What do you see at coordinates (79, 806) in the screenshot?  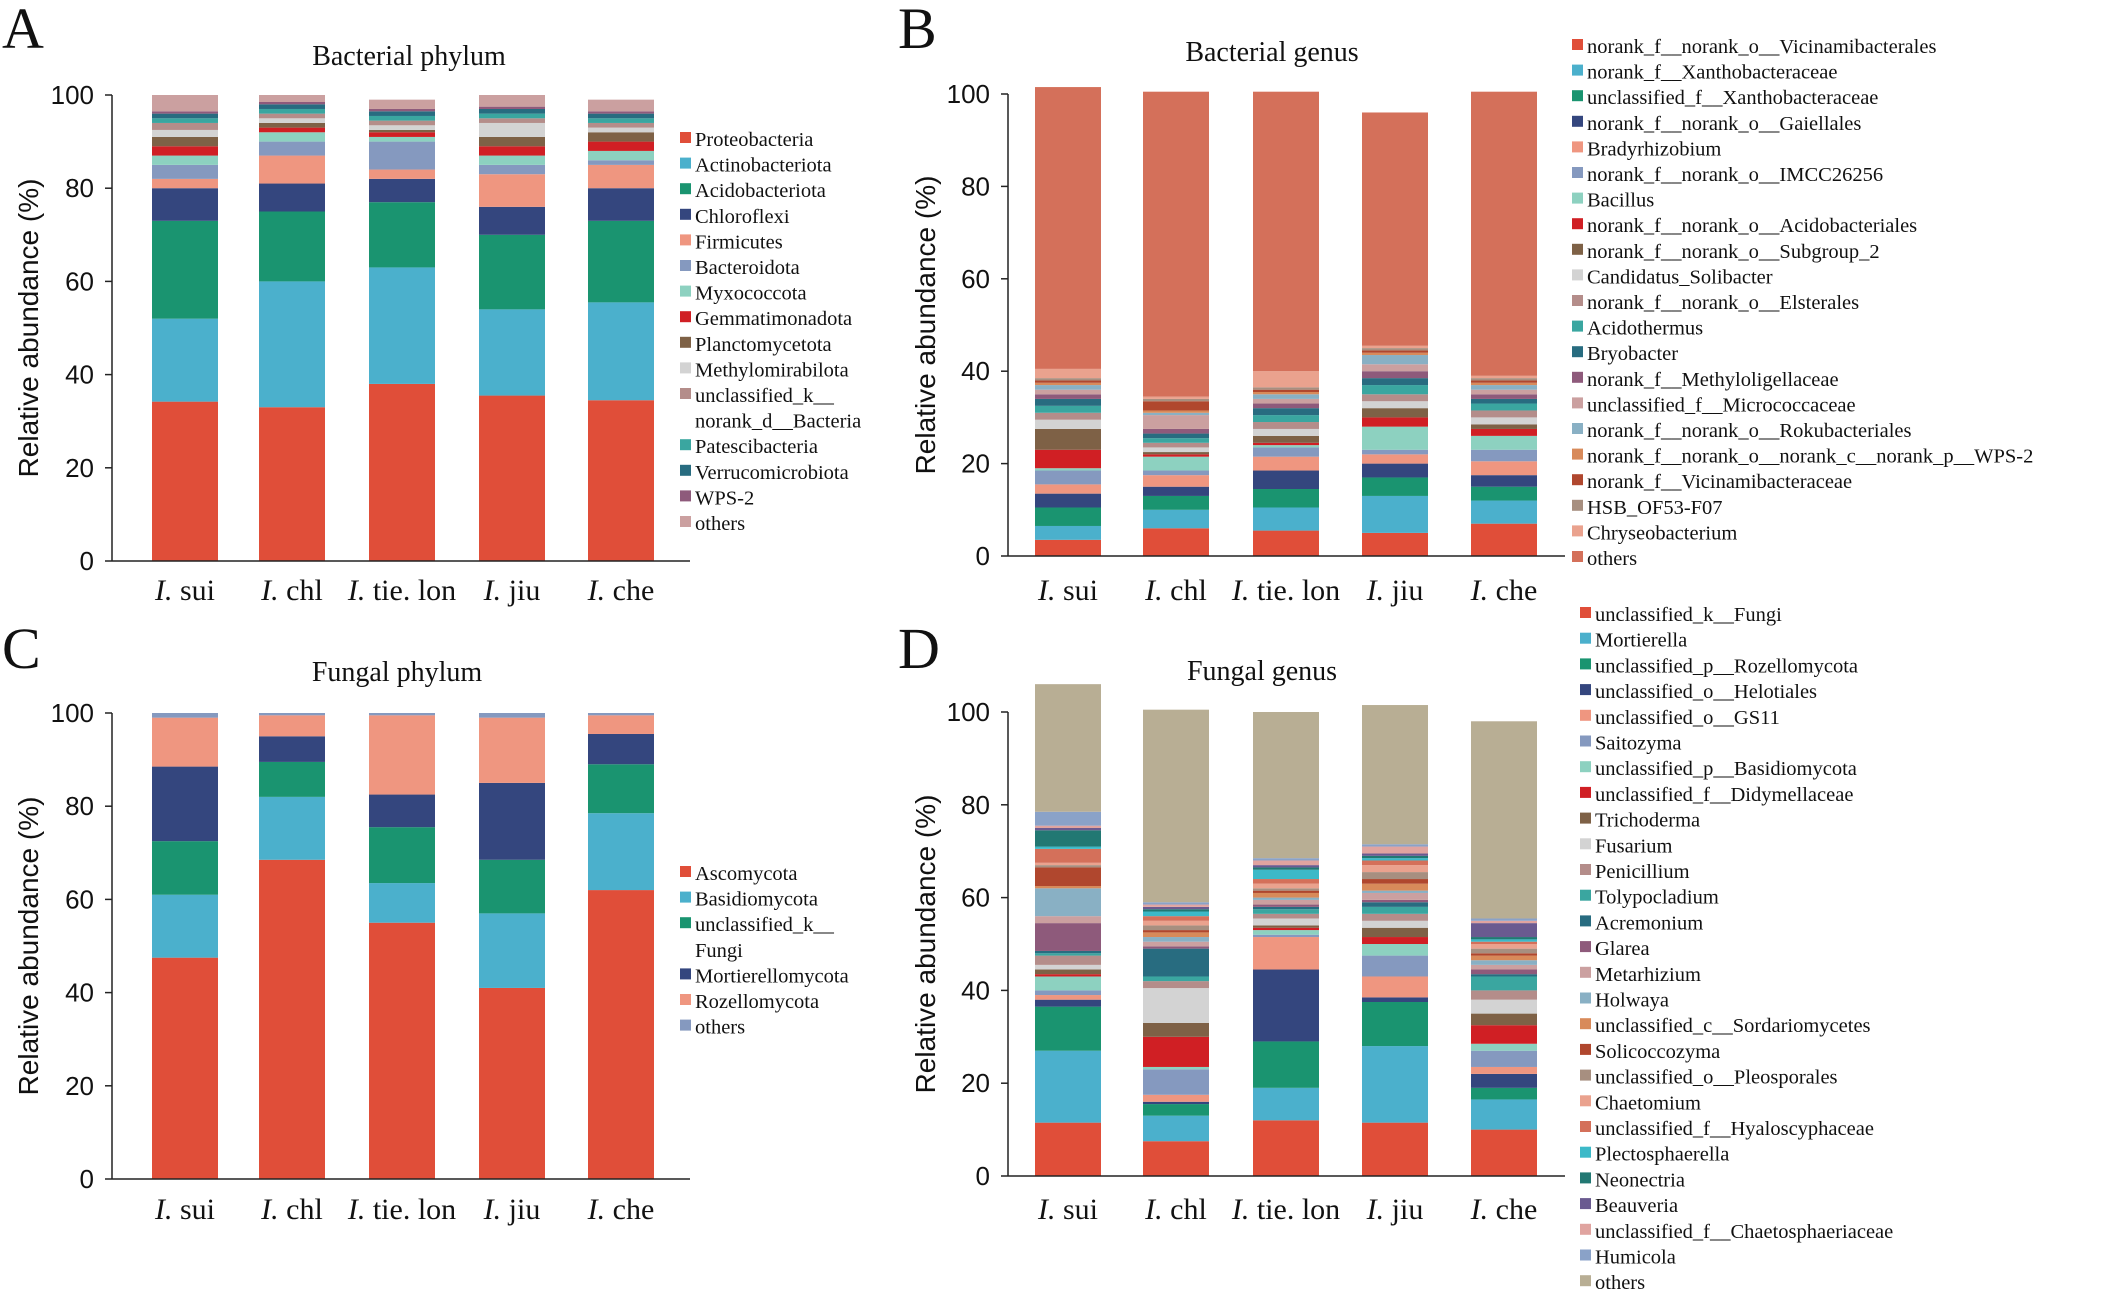 I see `y-tick-label: 80` at bounding box center [79, 806].